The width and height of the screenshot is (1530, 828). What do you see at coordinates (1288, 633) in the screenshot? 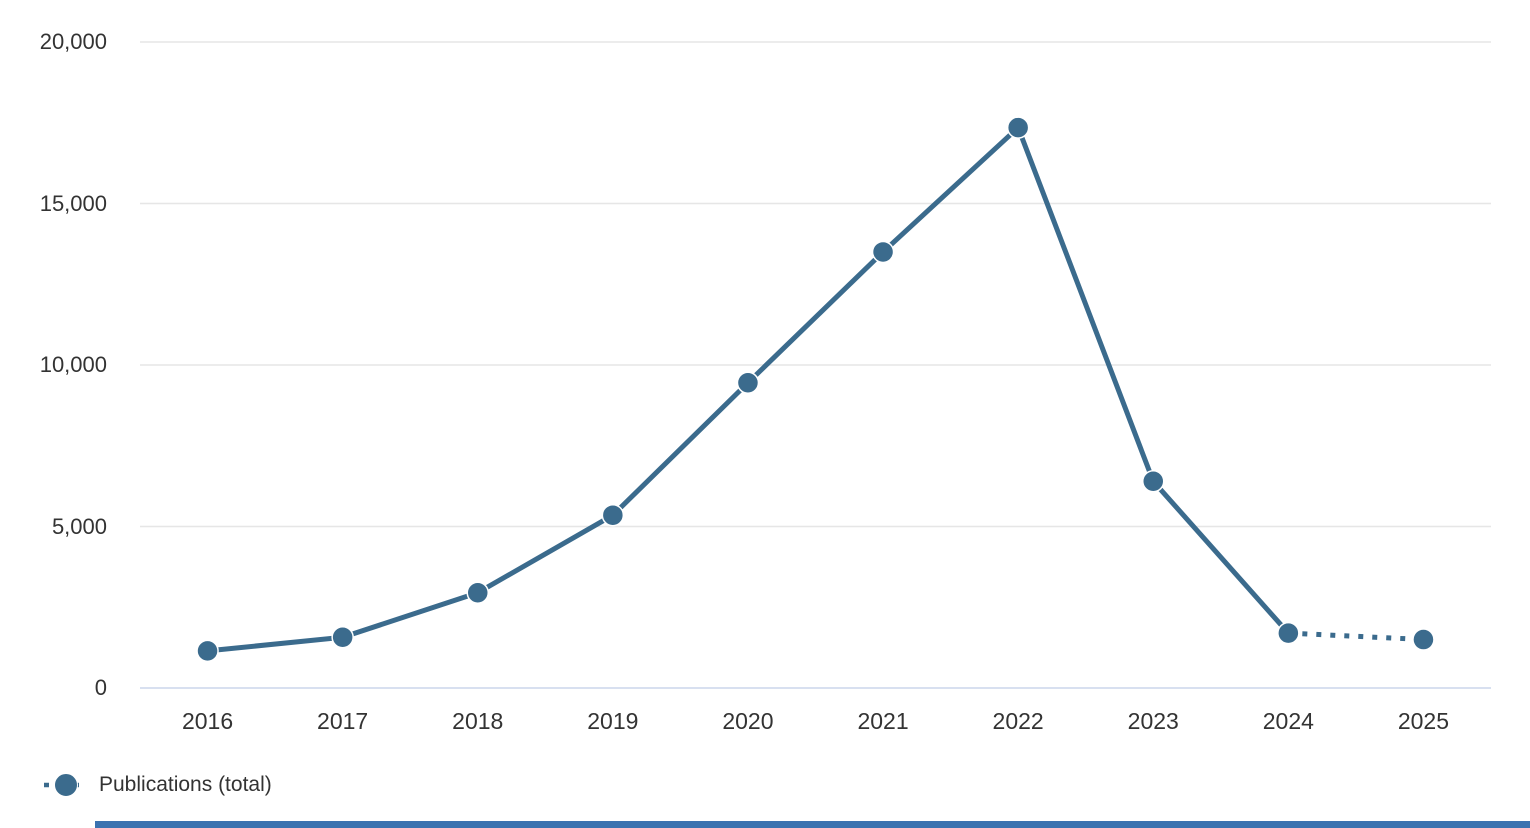
I see `data-point-marker-2024` at bounding box center [1288, 633].